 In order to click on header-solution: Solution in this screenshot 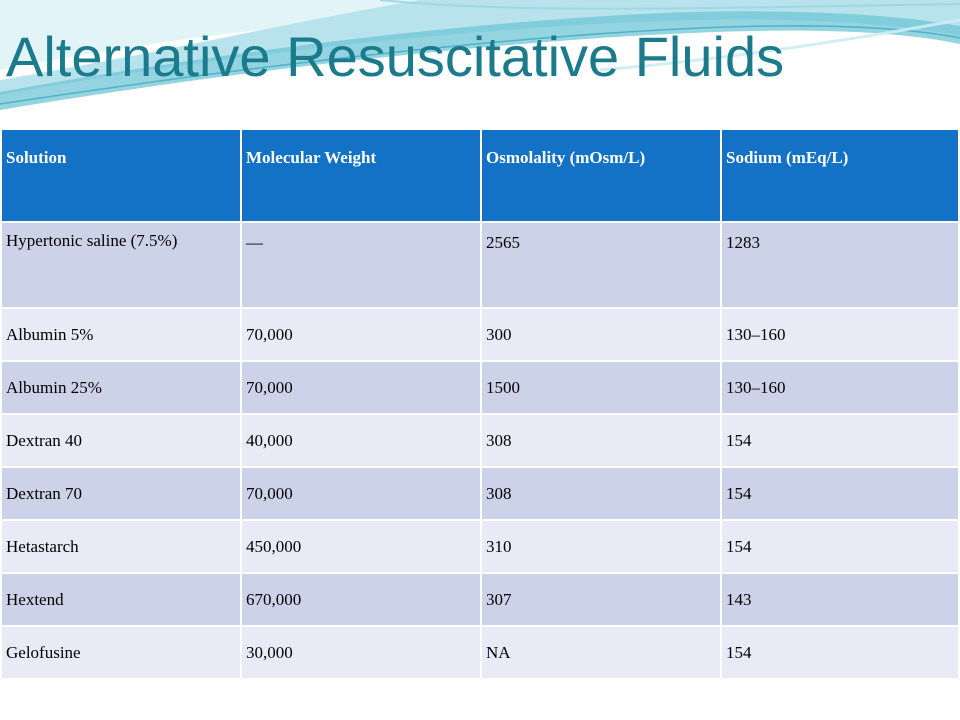, I will do `click(121, 175)`.